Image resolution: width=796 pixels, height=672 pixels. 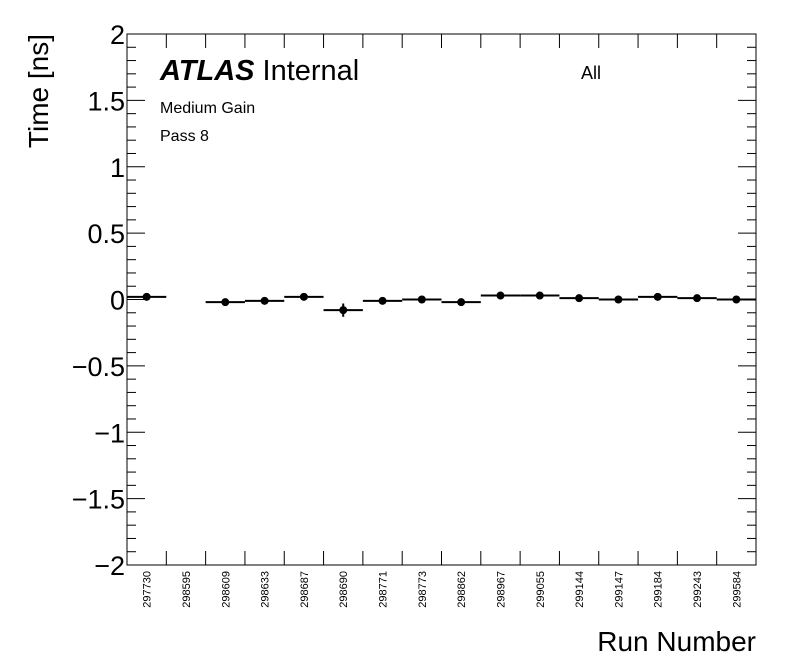 I want to click on y-tick-label: −0.5, so click(x=98, y=367).